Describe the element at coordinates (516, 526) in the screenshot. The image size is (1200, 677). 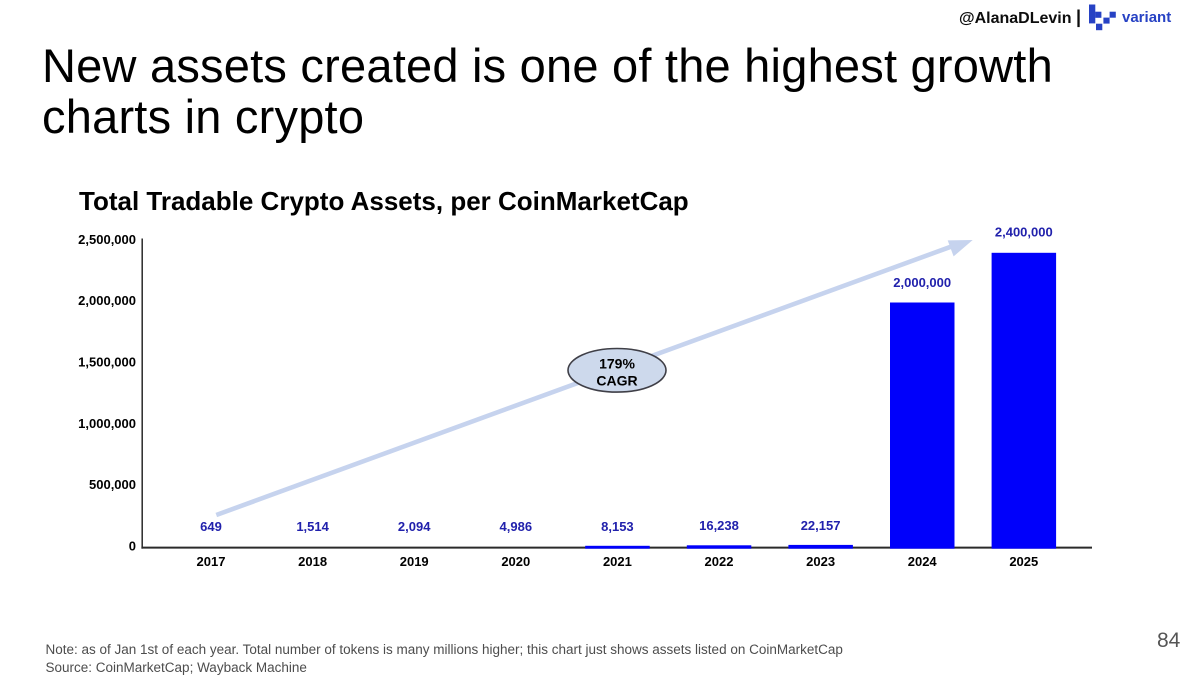
I see `svg-text: 4,986` at that location.